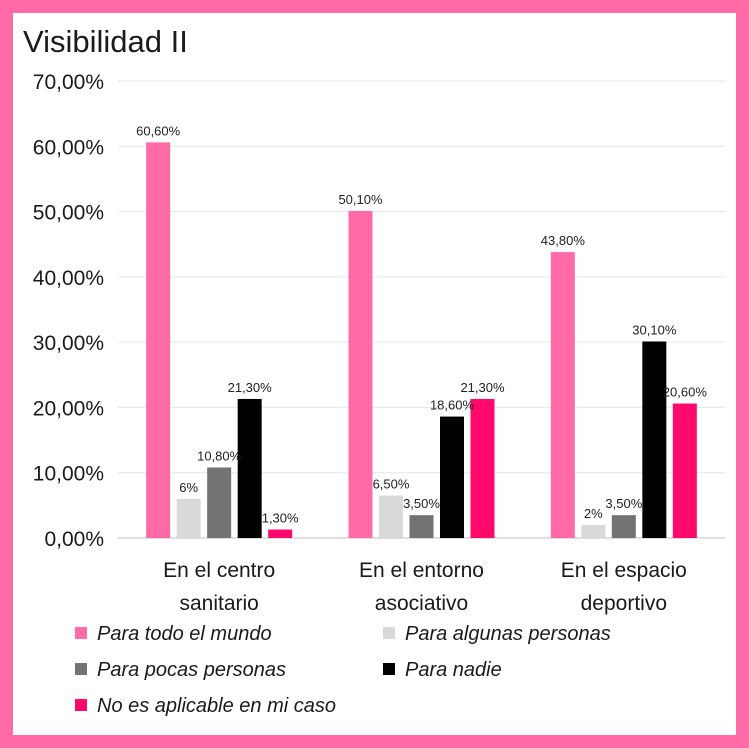 The width and height of the screenshot is (749, 748). I want to click on data-label: 1,30%, so click(280, 518).